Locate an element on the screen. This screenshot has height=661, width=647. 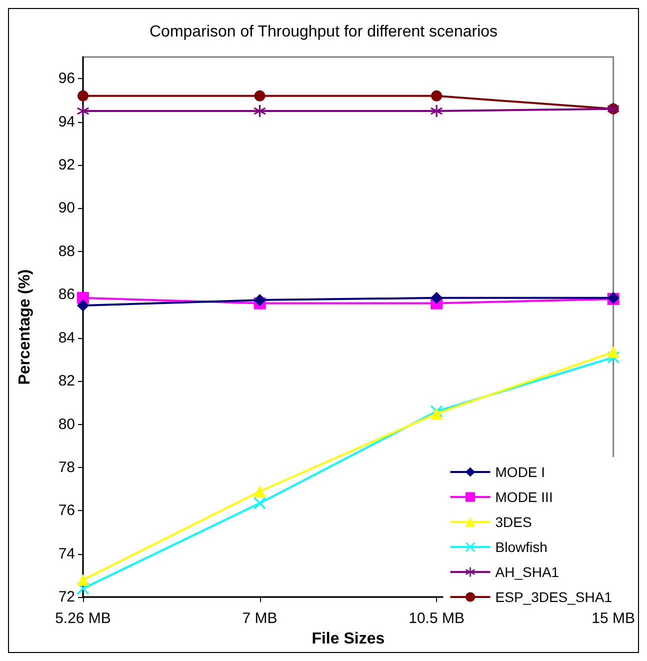
y-tick-label: 80 is located at coordinates (66, 424).